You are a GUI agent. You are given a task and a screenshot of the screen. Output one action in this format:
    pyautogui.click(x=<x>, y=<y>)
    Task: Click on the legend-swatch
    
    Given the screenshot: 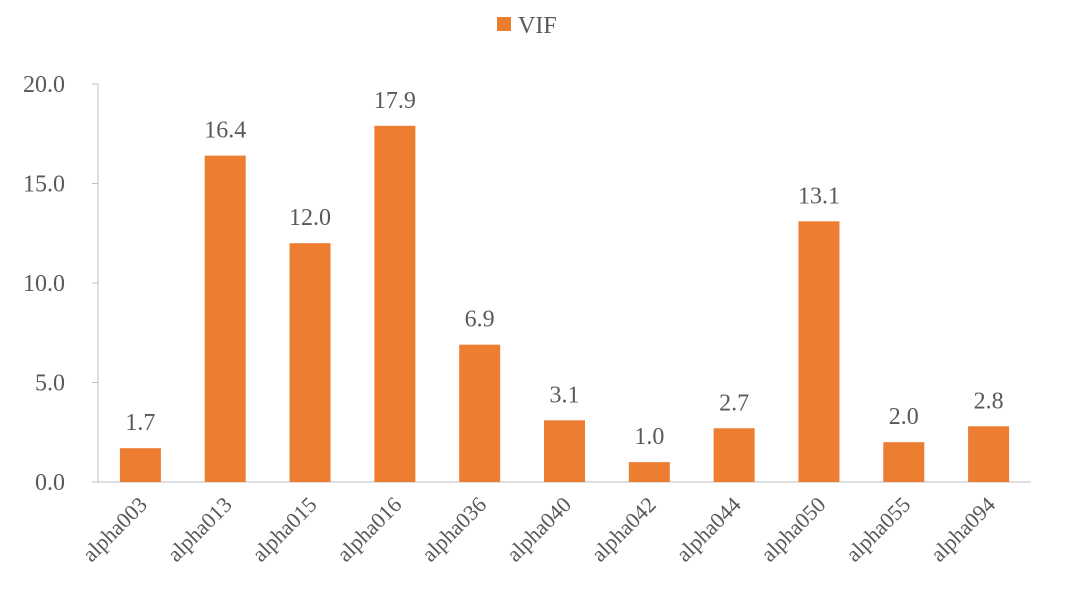 What is the action you would take?
    pyautogui.click(x=504, y=24)
    